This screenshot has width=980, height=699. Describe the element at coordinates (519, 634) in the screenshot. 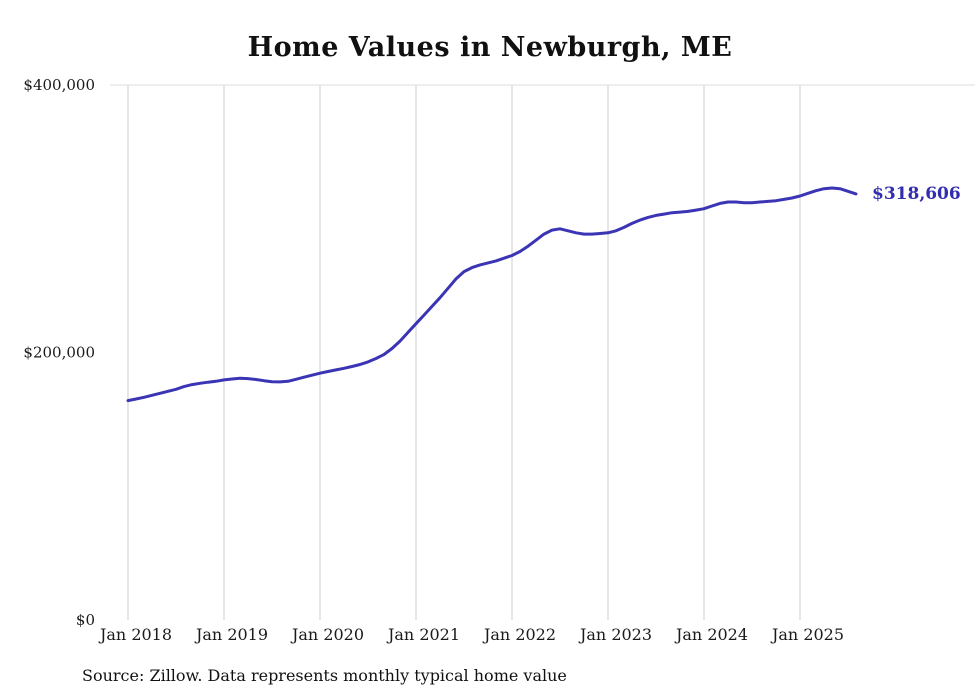

I see `x-tick-label: Jan 2022` at that location.